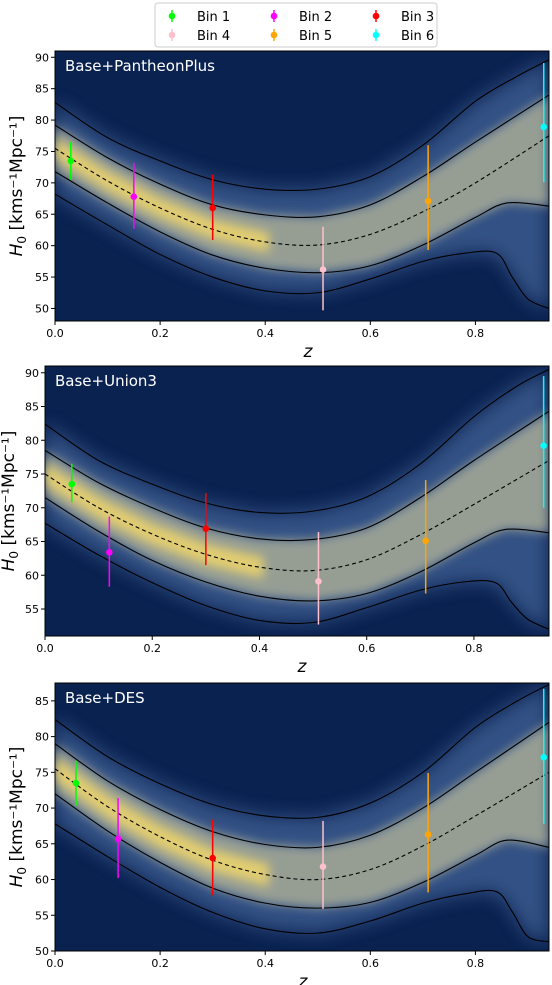 Image resolution: width=552 pixels, height=985 pixels. Describe the element at coordinates (315, 17) in the screenshot. I see `legend-label: Bin 2` at that location.